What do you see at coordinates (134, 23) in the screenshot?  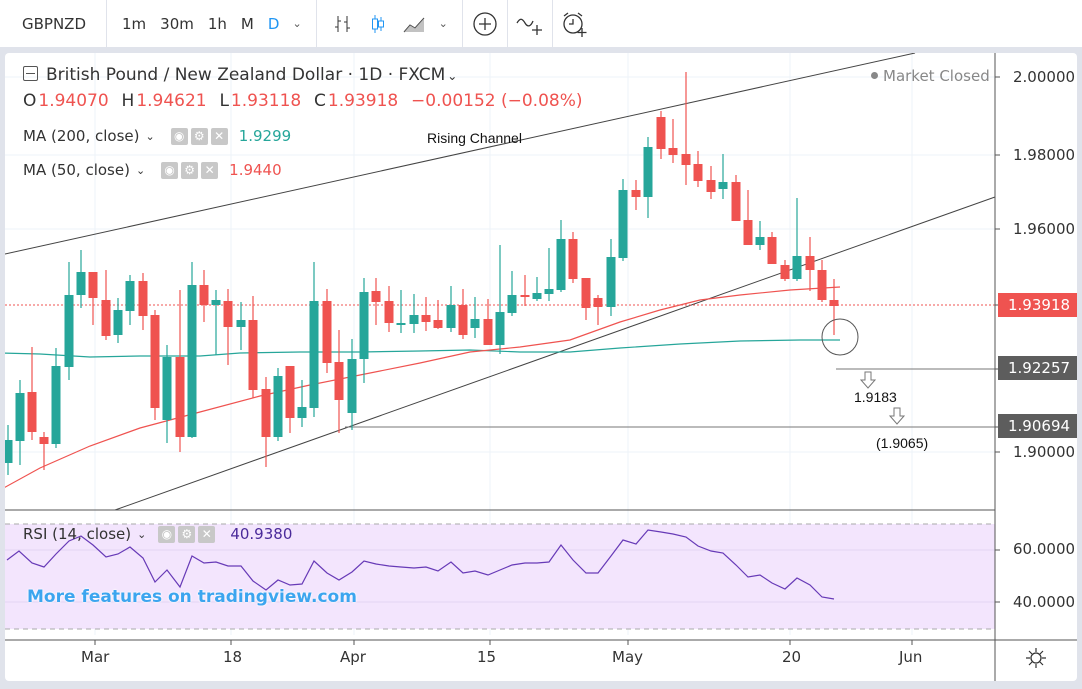 I see `interval-1m: 1m` at bounding box center [134, 23].